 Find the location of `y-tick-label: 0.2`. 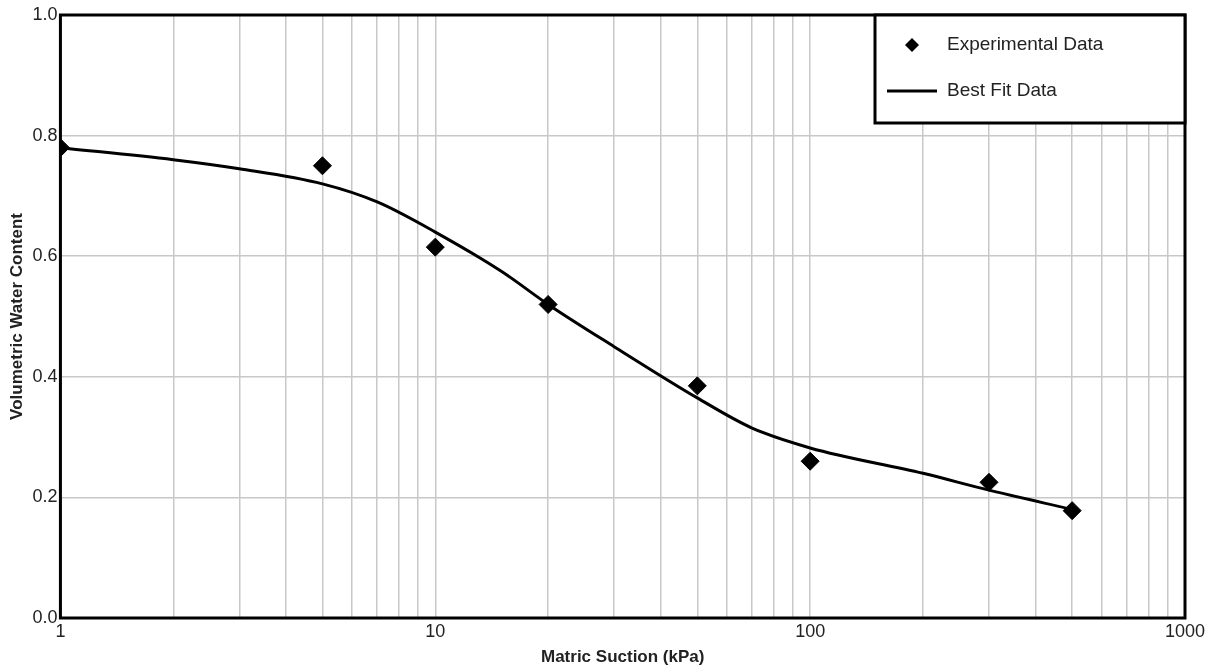

y-tick-label: 0.2 is located at coordinates (45, 496).